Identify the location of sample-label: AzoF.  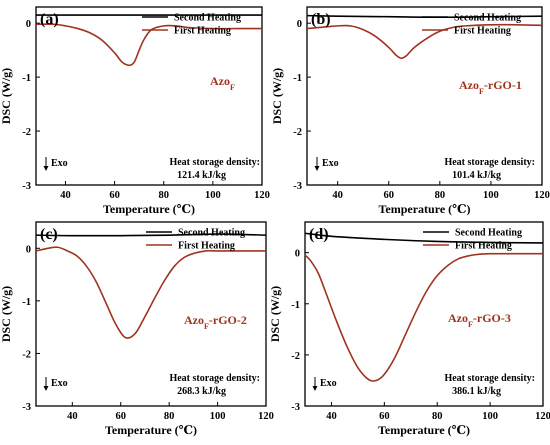
(222, 83).